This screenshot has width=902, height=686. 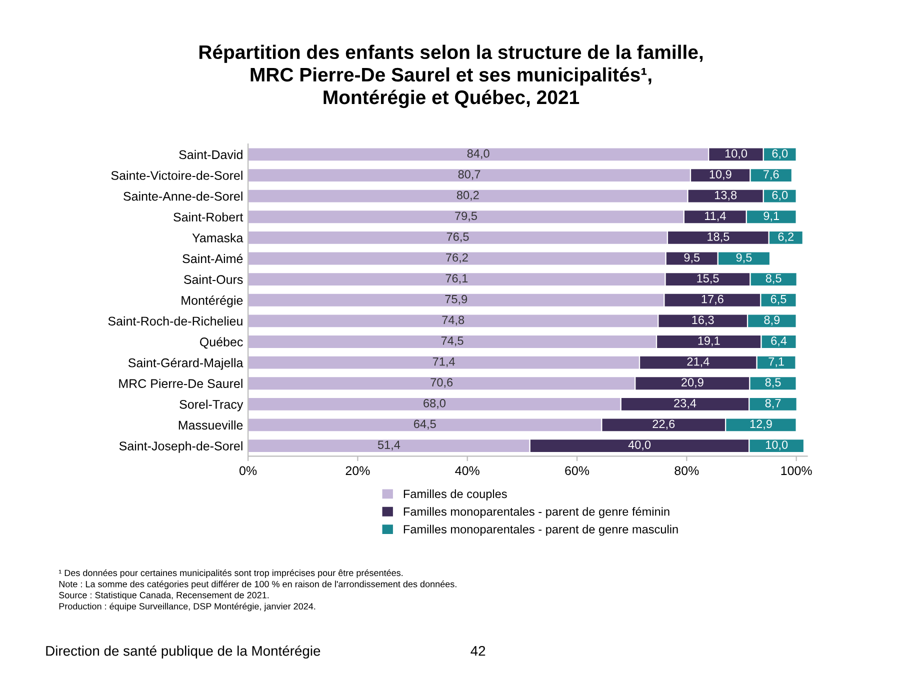 I want to click on y-tick-label: Saint-Aimé, so click(x=212, y=259).